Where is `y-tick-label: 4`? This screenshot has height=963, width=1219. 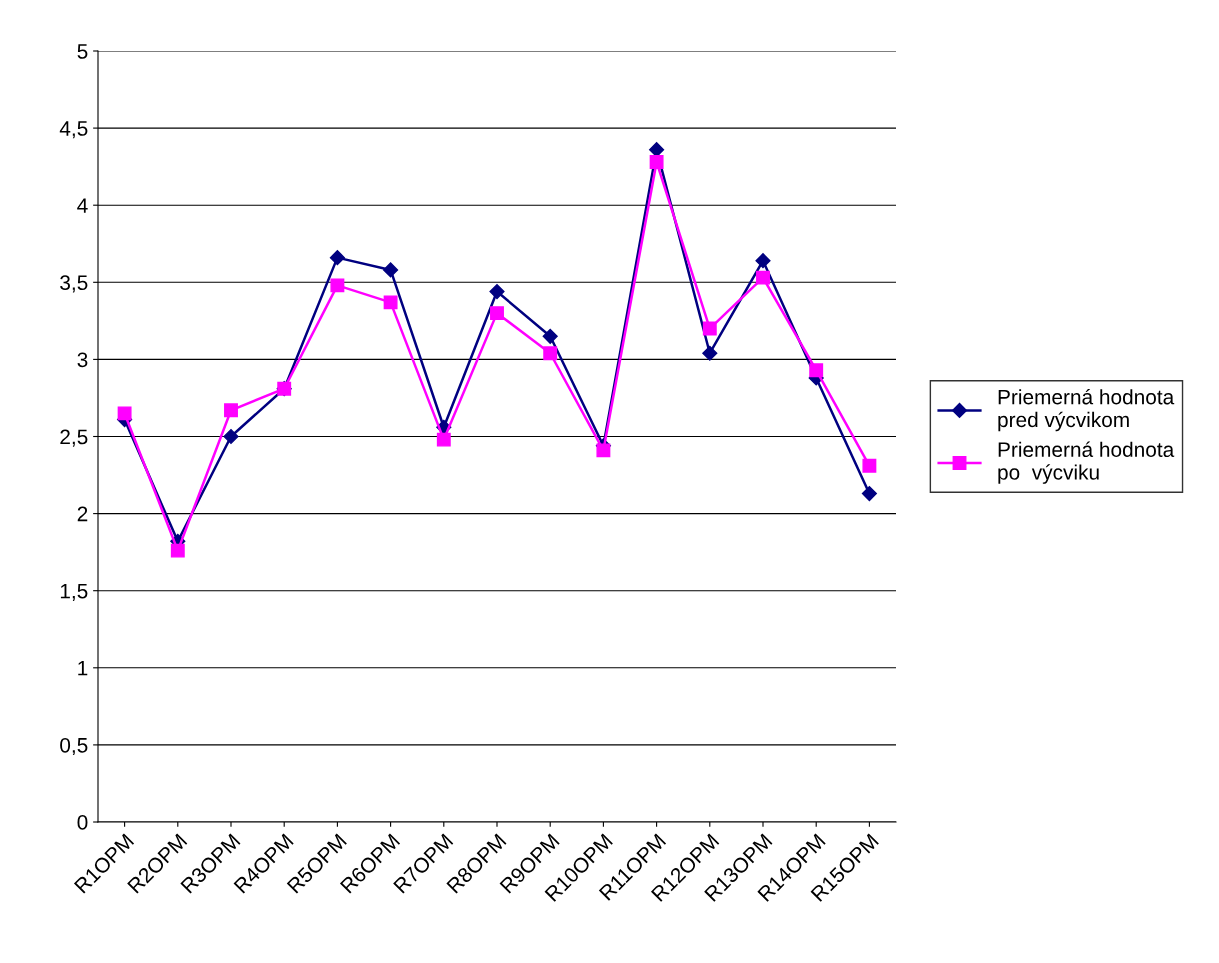 y-tick-label: 4 is located at coordinates (82, 205).